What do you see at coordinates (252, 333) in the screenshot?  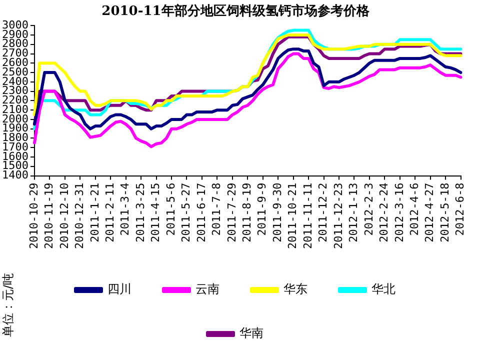 I see `legend-label: 华南` at bounding box center [252, 333].